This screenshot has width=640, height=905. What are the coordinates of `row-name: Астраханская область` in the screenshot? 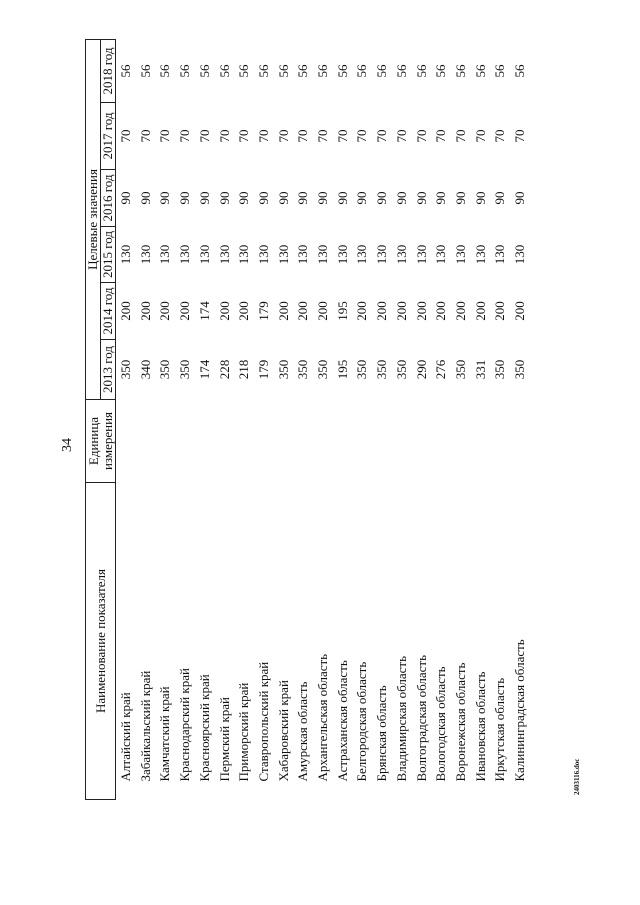 It's located at (342, 721).